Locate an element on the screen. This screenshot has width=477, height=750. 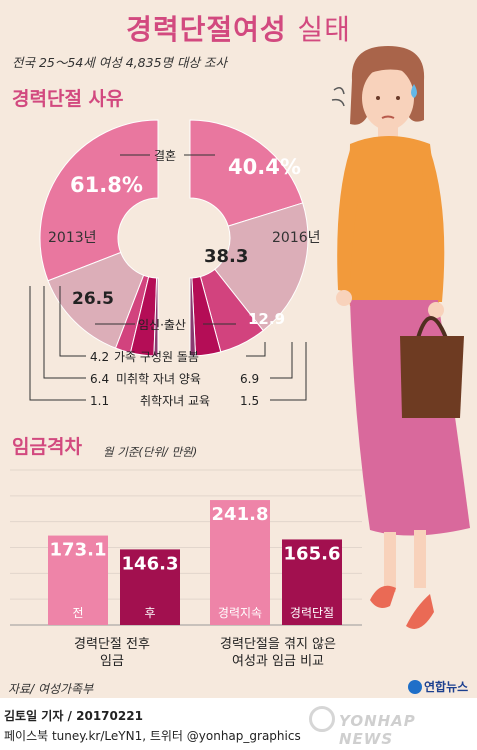
left-leg is located at coordinates (390, 562).